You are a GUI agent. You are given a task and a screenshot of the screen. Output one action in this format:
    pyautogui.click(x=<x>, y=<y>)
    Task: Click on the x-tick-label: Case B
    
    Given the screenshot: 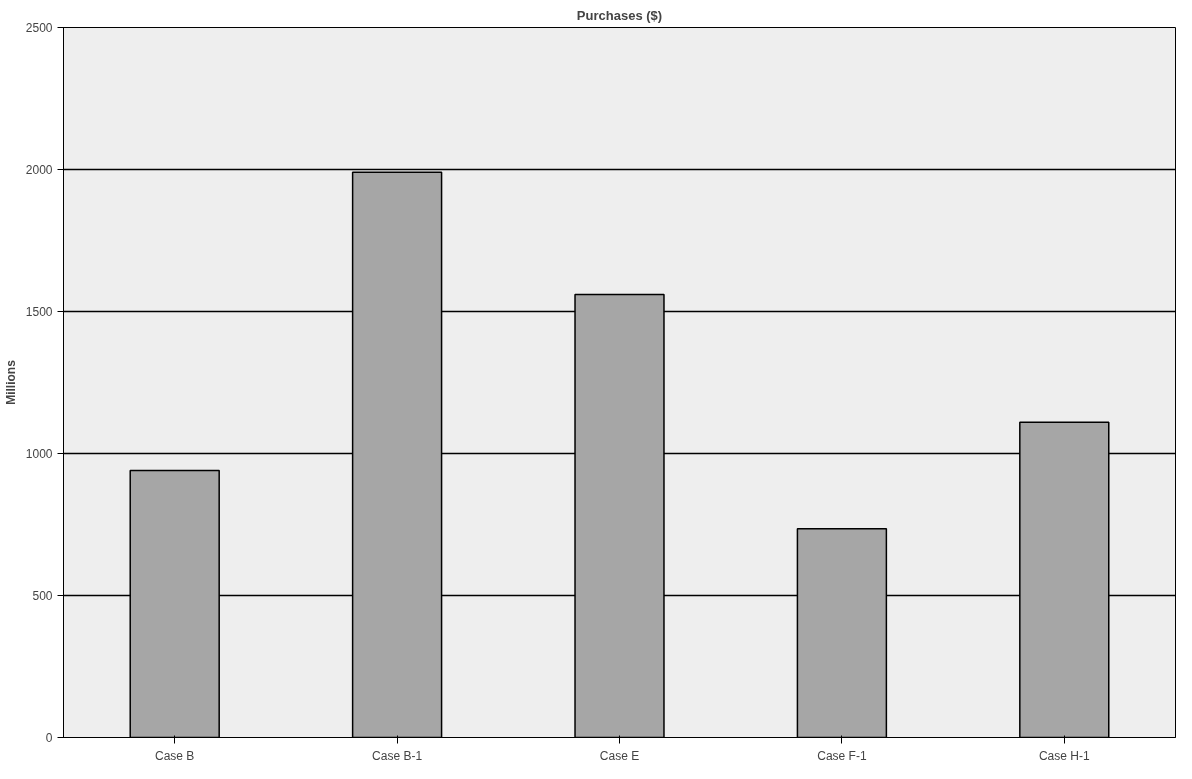 What is the action you would take?
    pyautogui.click(x=175, y=755)
    